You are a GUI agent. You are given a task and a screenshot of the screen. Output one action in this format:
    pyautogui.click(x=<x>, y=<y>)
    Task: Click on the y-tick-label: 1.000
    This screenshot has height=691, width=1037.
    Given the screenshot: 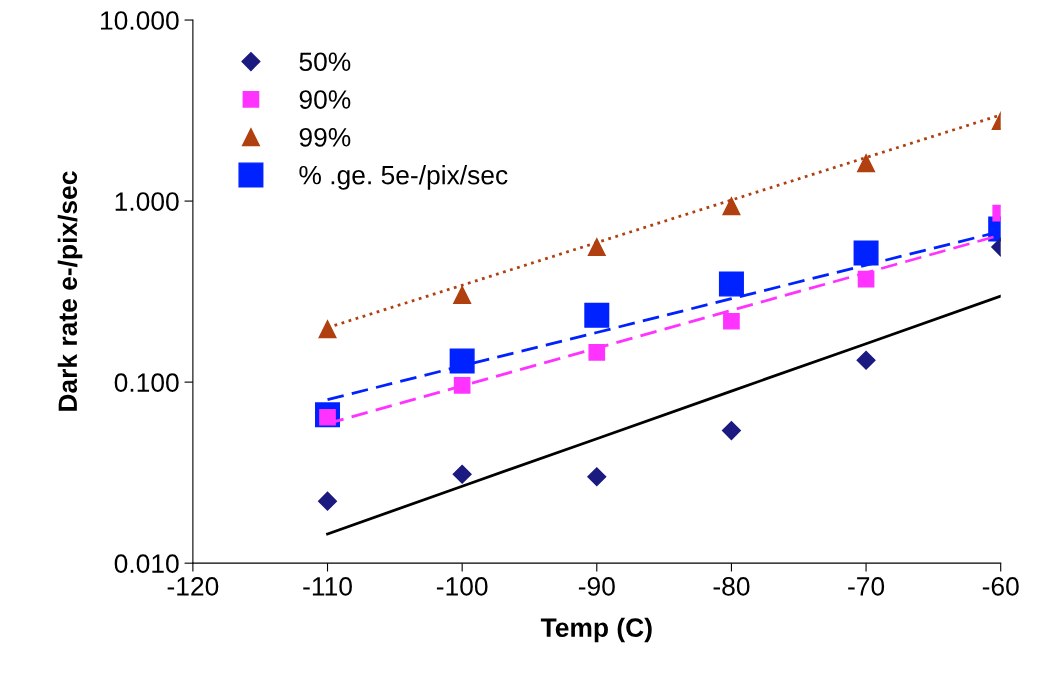 What is the action you would take?
    pyautogui.click(x=147, y=201)
    